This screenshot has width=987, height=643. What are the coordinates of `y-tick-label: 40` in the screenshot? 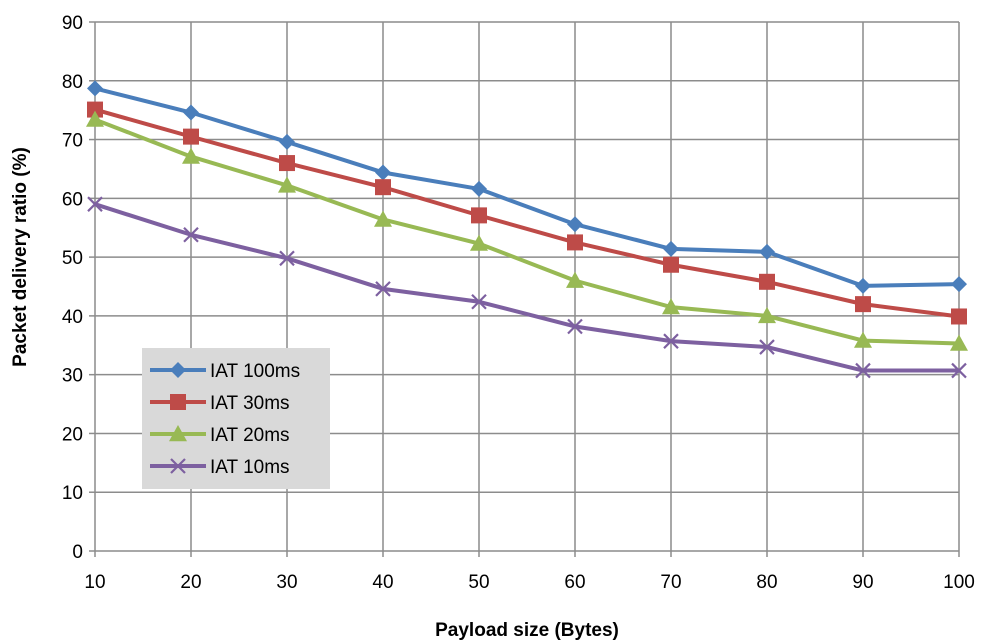 It's located at (72, 317).